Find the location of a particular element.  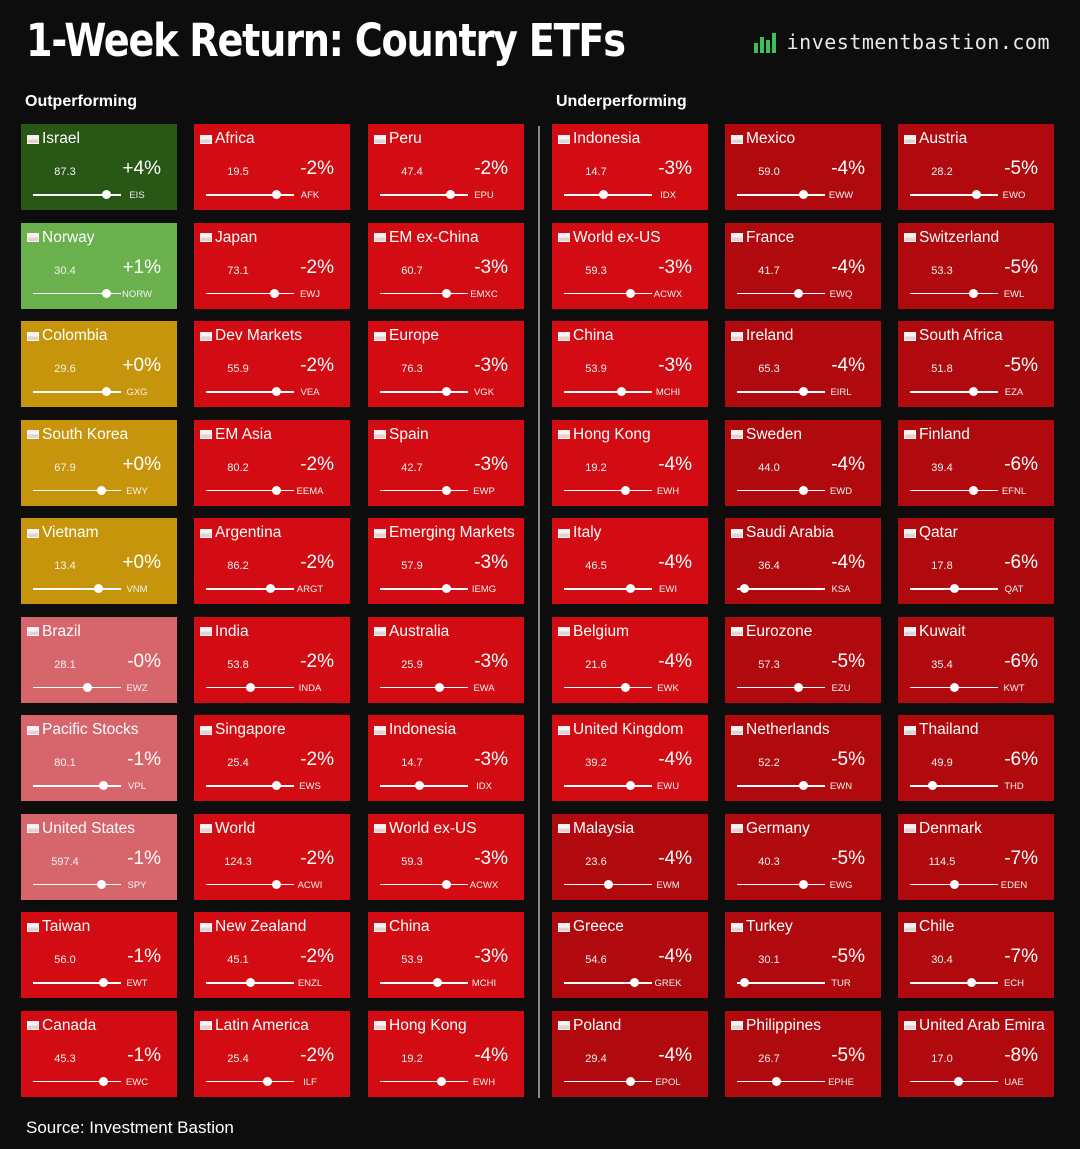

etf-ticker: VEA is located at coordinates (310, 392).